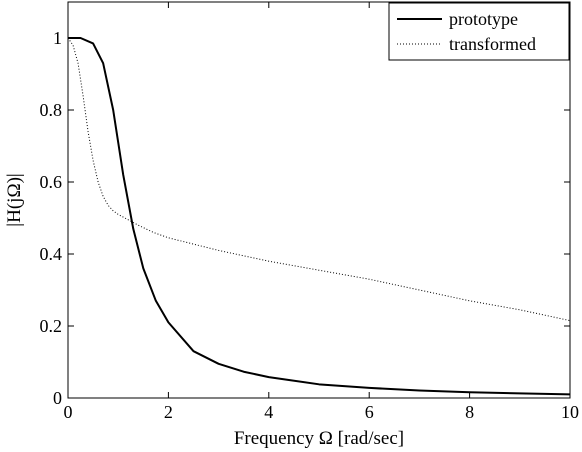 Image resolution: width=582 pixels, height=452 pixels. What do you see at coordinates (51, 326) in the screenshot?
I see `y-tick-label: 0.2` at bounding box center [51, 326].